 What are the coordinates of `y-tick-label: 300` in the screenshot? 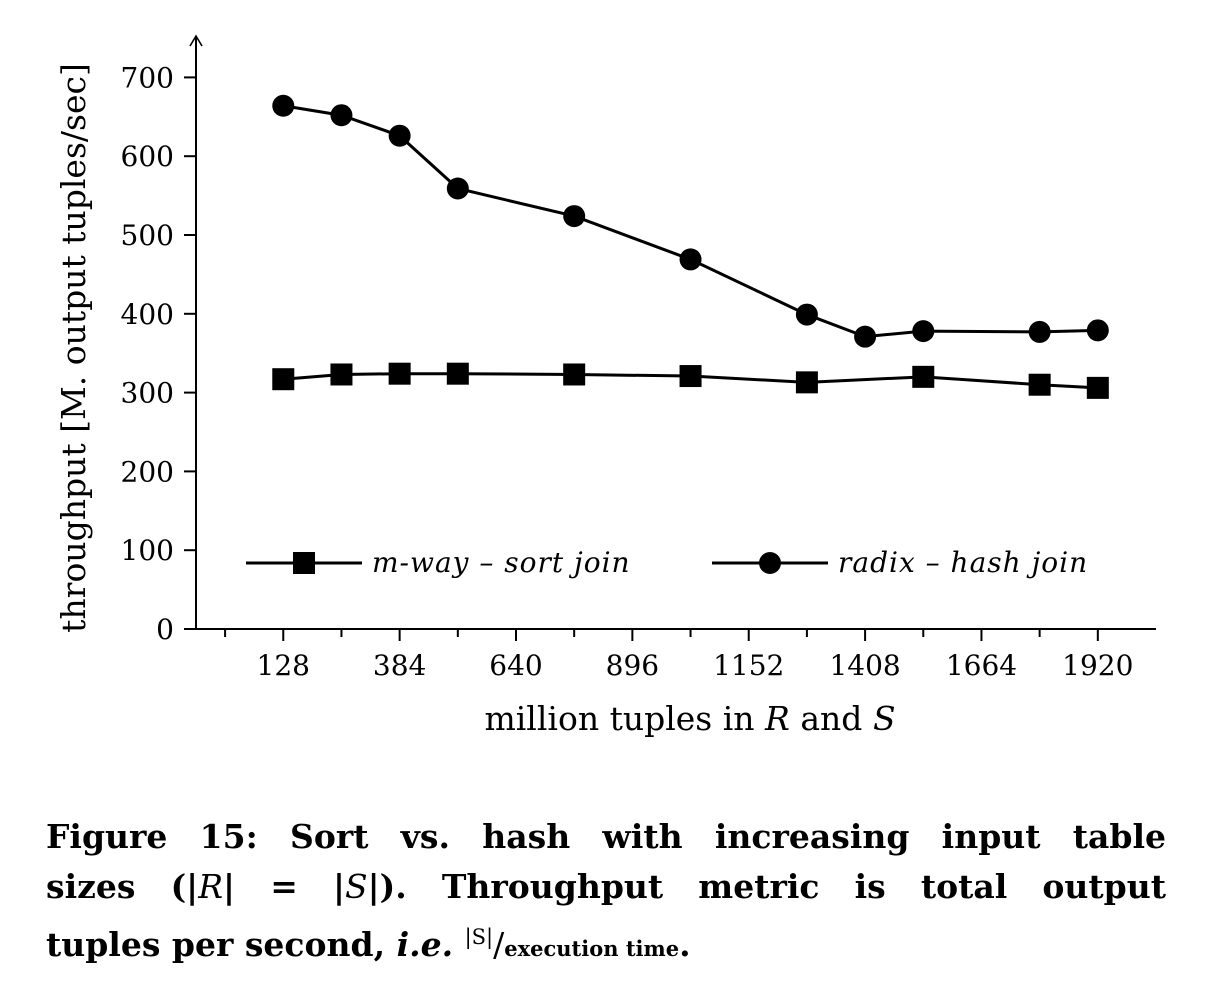 It's located at (147, 393).